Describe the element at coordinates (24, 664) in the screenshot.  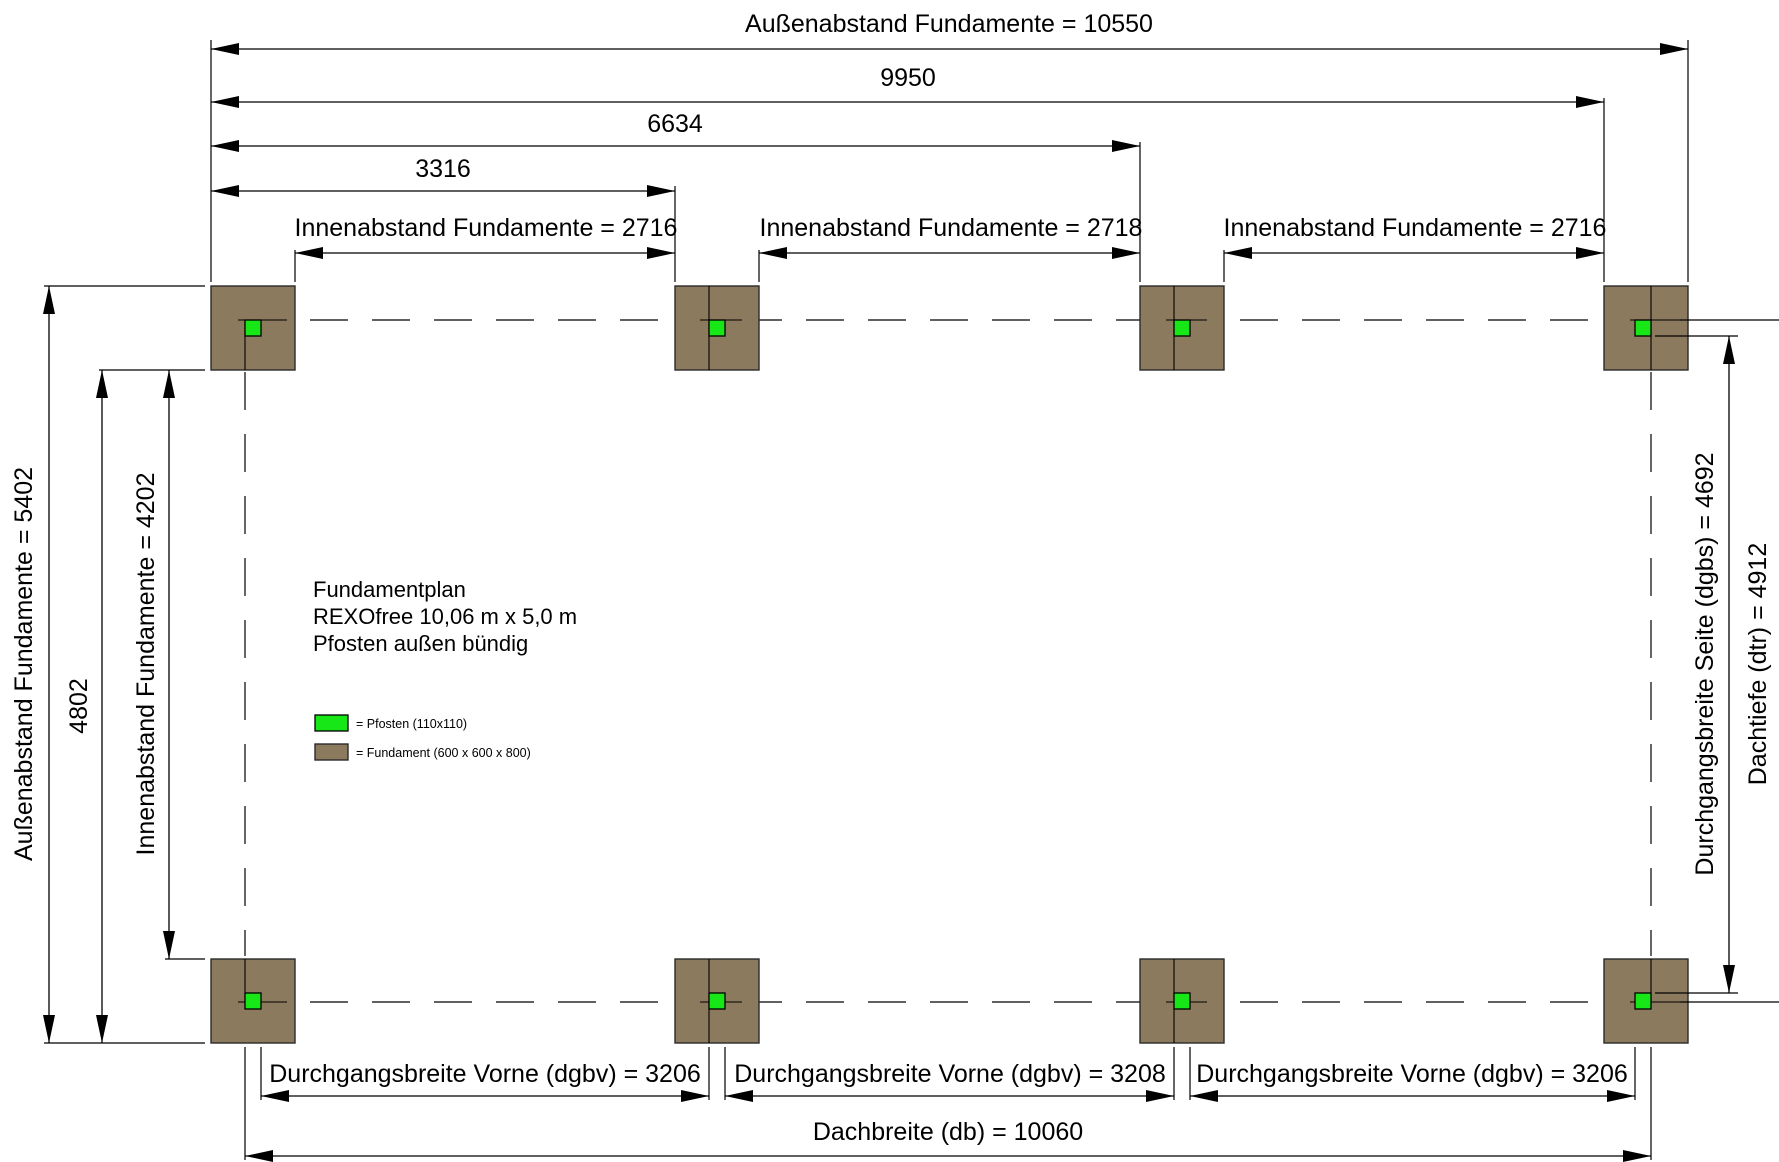
I see `label-outer-left: Außenabstand Fundamente = 5402` at that location.